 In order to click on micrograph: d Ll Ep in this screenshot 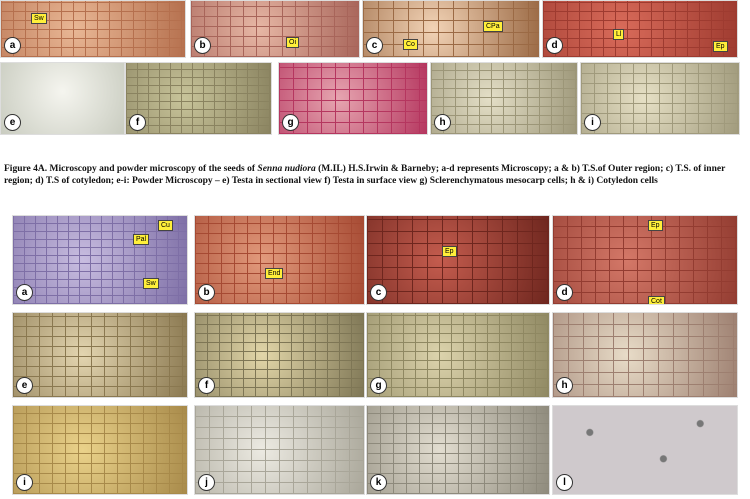, I will do `click(640, 29)`.